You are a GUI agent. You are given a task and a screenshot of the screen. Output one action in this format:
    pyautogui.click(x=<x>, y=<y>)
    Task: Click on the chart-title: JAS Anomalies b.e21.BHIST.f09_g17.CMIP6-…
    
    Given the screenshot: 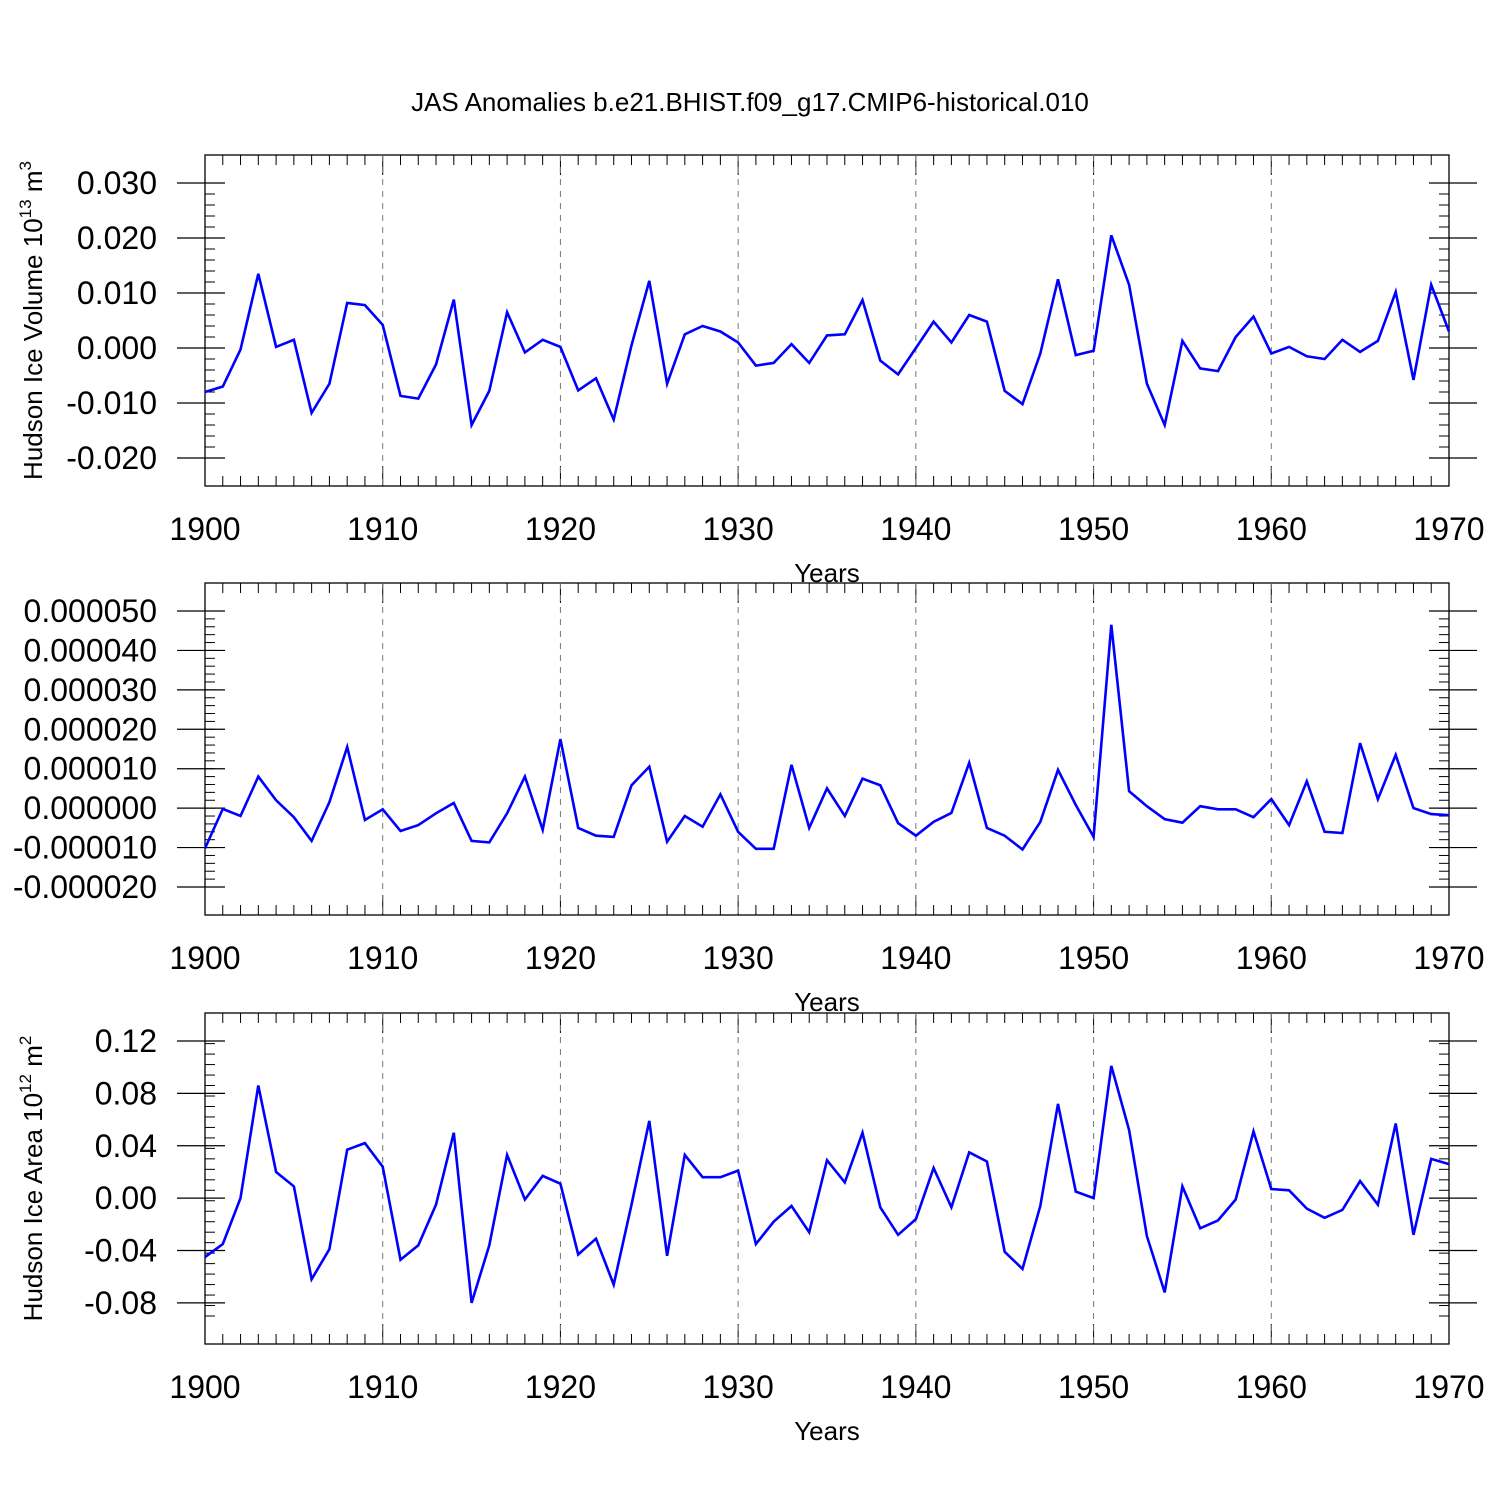 What is the action you would take?
    pyautogui.click(x=750, y=102)
    